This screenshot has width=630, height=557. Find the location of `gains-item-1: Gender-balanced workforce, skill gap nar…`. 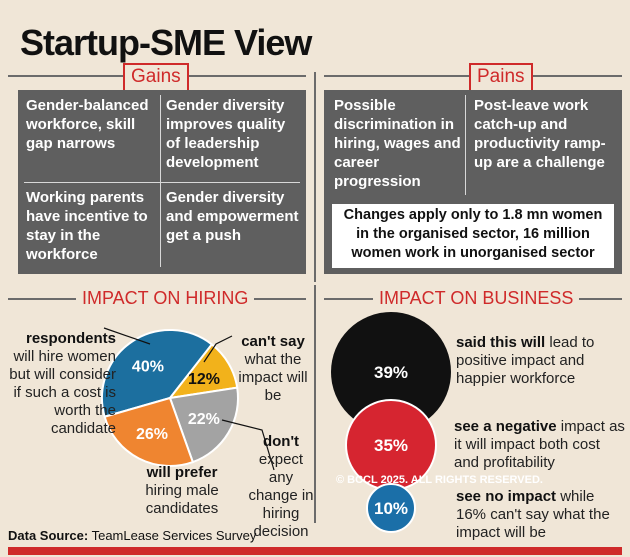

gains-item-1: Gender-balanced workforce, skill gap nar… is located at coordinates (87, 124).